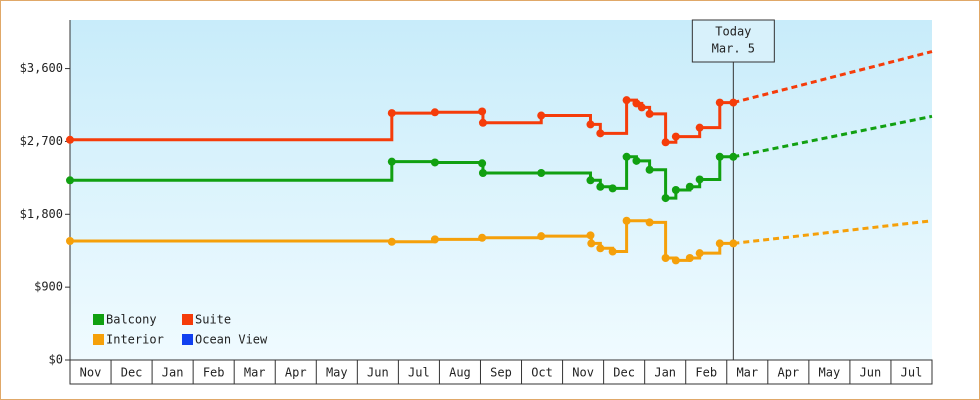 The height and width of the screenshot is (400, 980). What do you see at coordinates (41, 68) in the screenshot?
I see `y-tick-label: $3,600` at bounding box center [41, 68].